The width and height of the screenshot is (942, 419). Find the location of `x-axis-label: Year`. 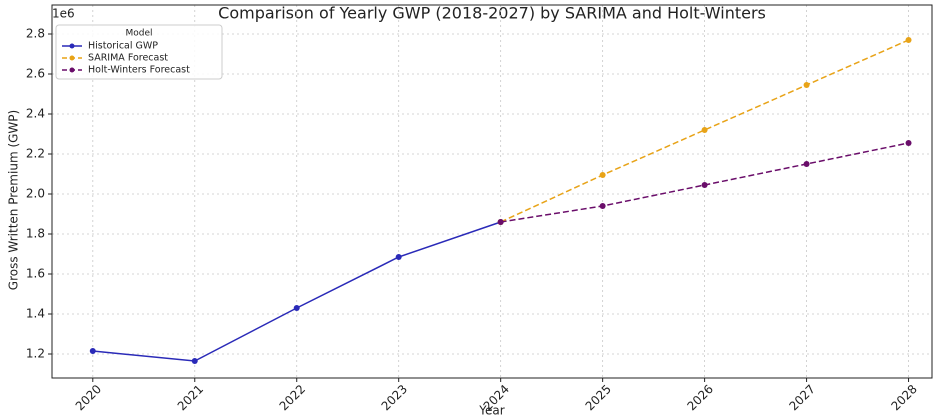

x-axis-label: Year is located at coordinates (491, 411).